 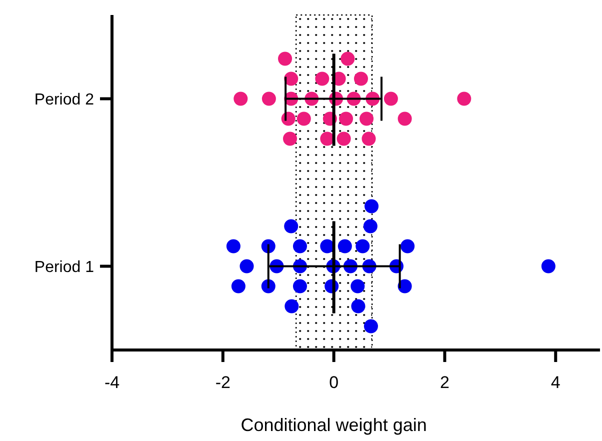 What do you see at coordinates (64, 267) in the screenshot?
I see `y-tick-label: Period 1` at bounding box center [64, 267].